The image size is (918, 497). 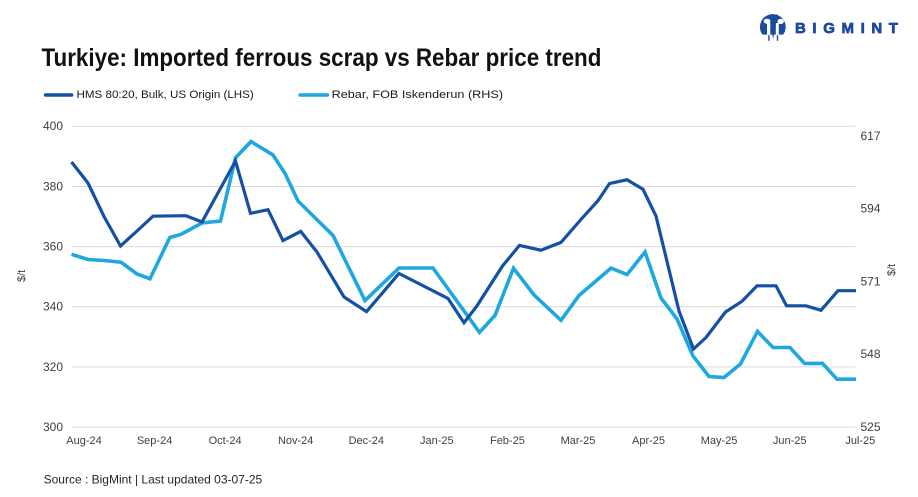 I want to click on svg-text: 571, so click(x=871, y=281).